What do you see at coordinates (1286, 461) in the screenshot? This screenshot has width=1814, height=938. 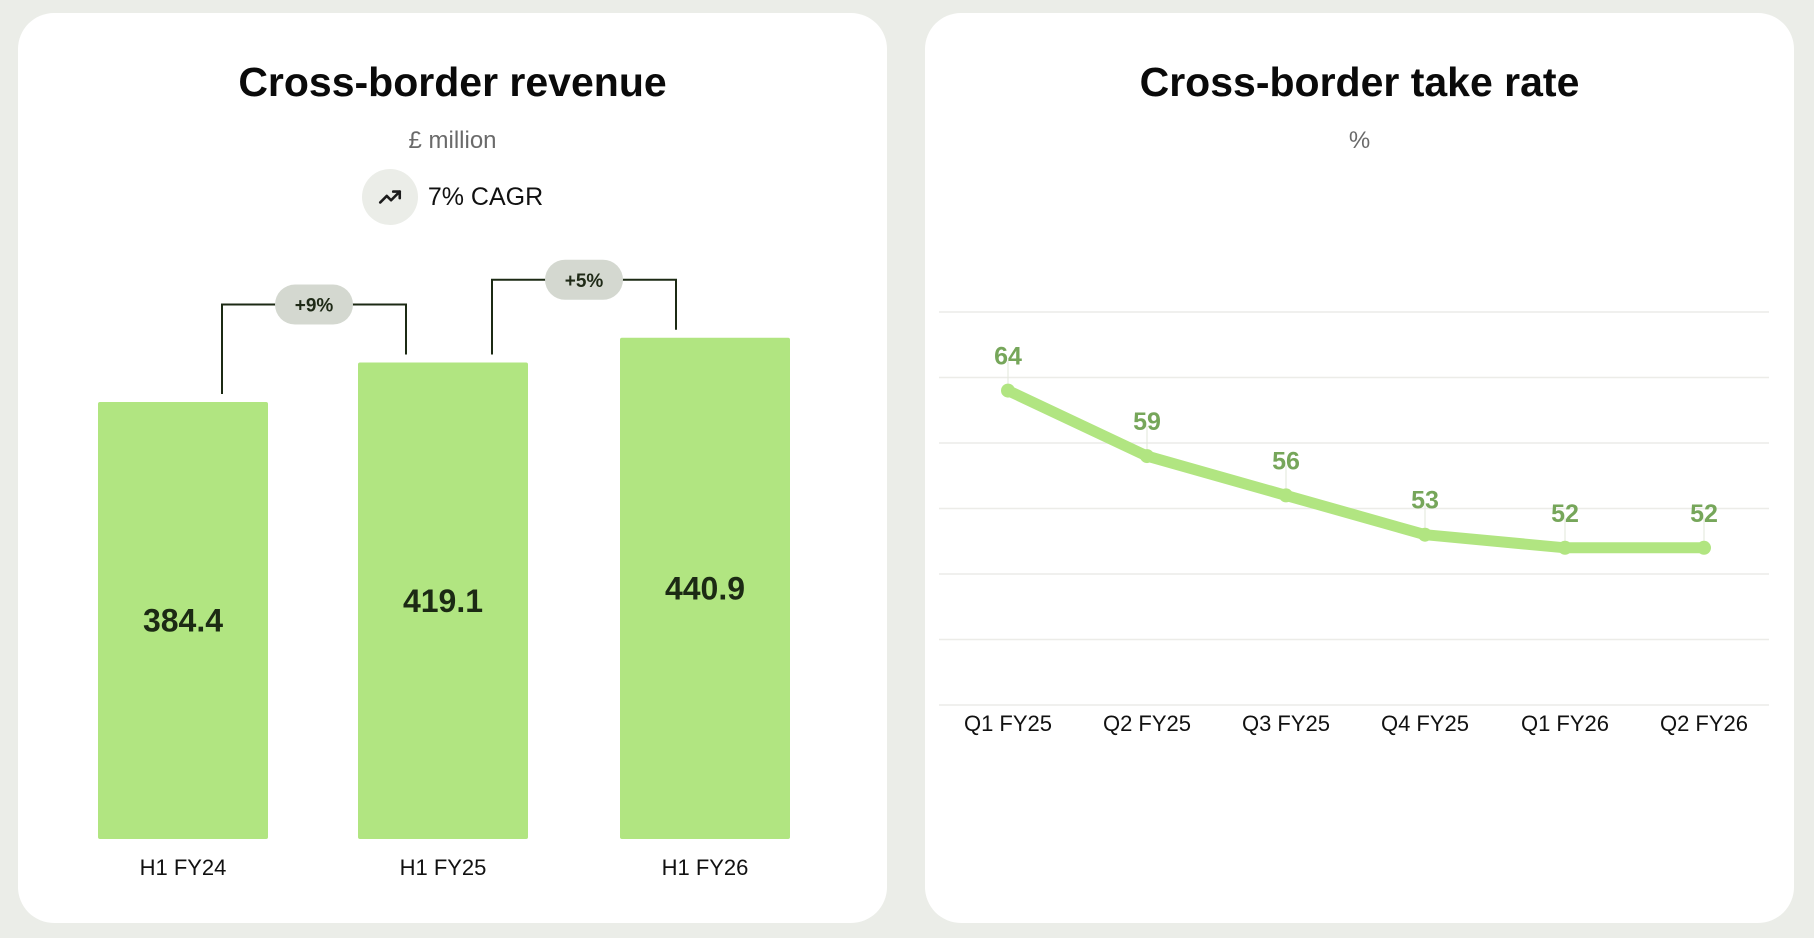 I see `data-point-label: 56` at bounding box center [1286, 461].